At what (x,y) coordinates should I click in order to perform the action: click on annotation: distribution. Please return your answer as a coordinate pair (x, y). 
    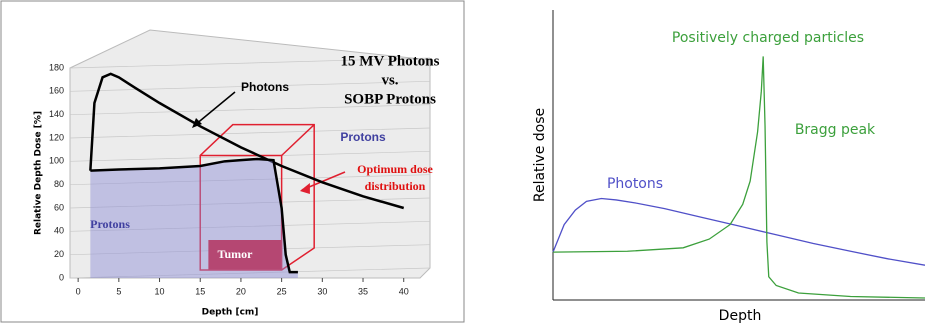
    Looking at the image, I should click on (395, 186).